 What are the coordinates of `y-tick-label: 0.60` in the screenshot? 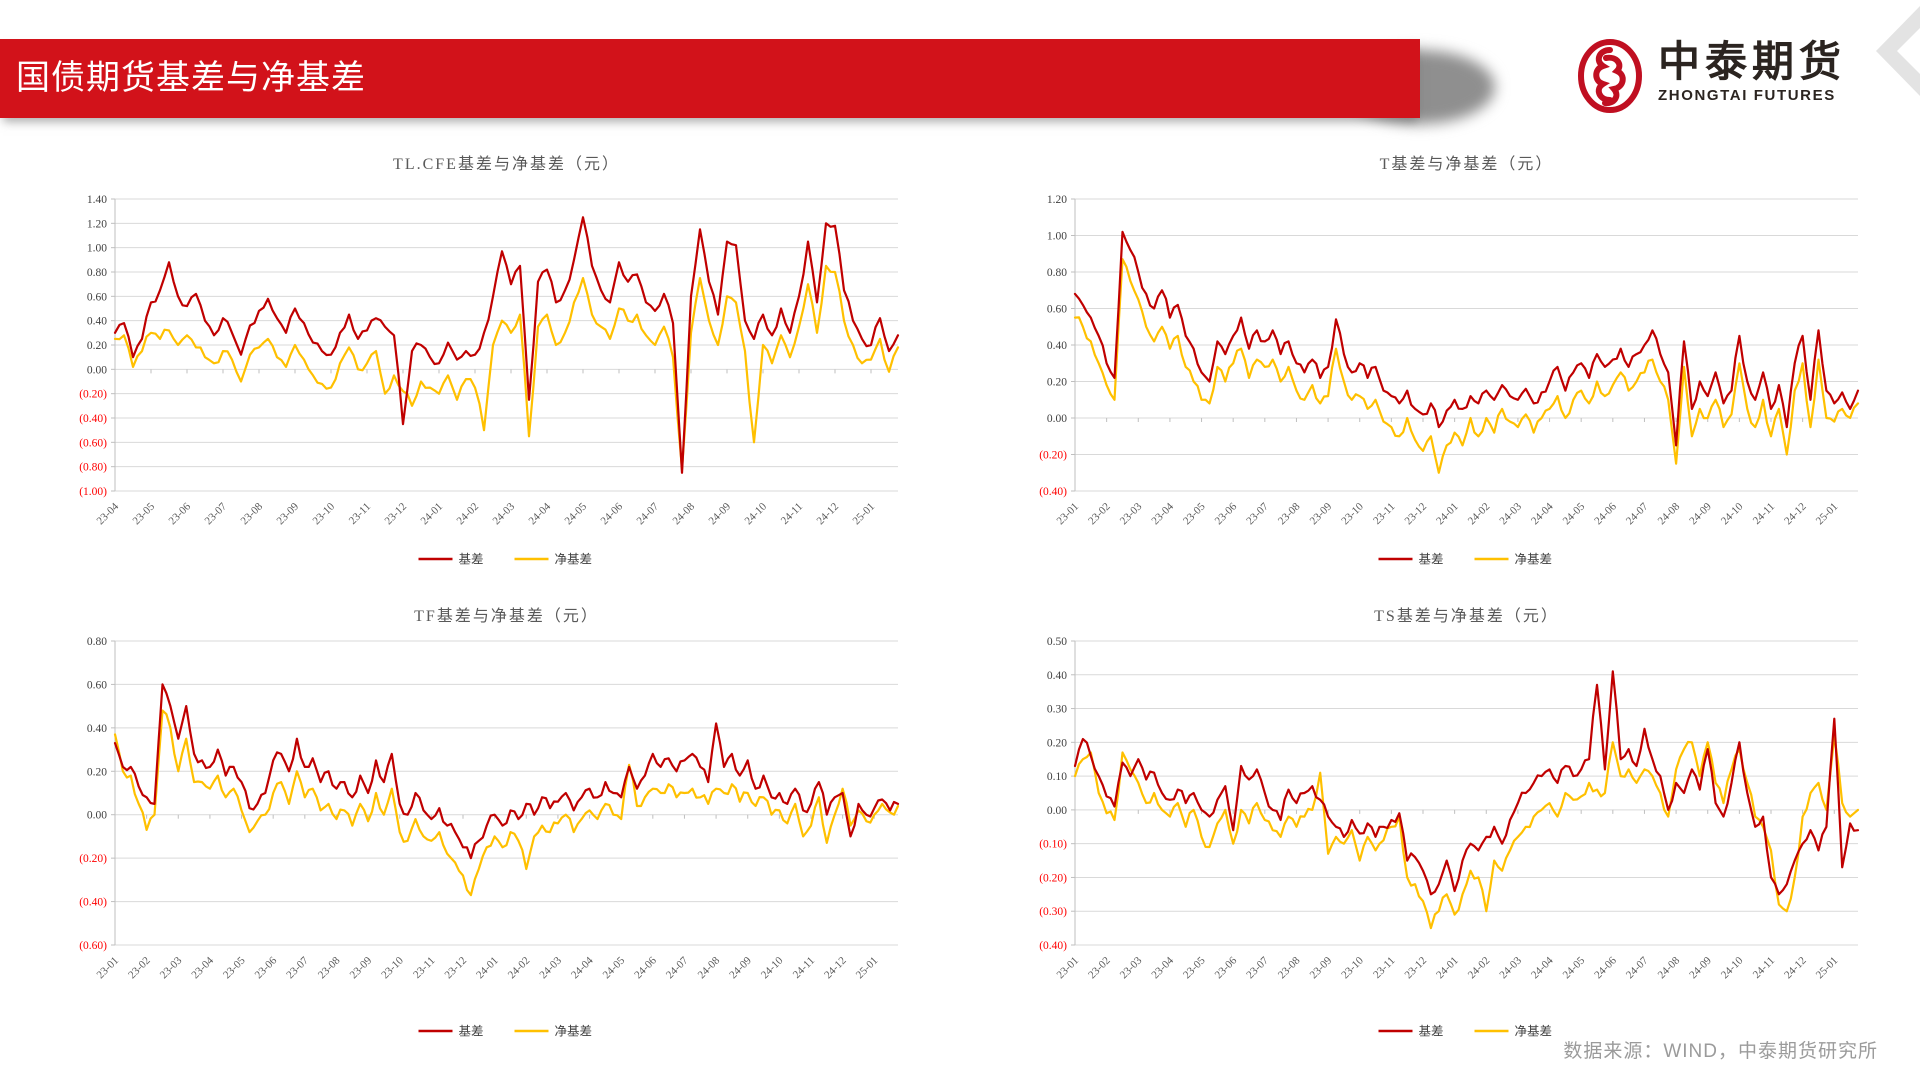 It's located at (97, 685).